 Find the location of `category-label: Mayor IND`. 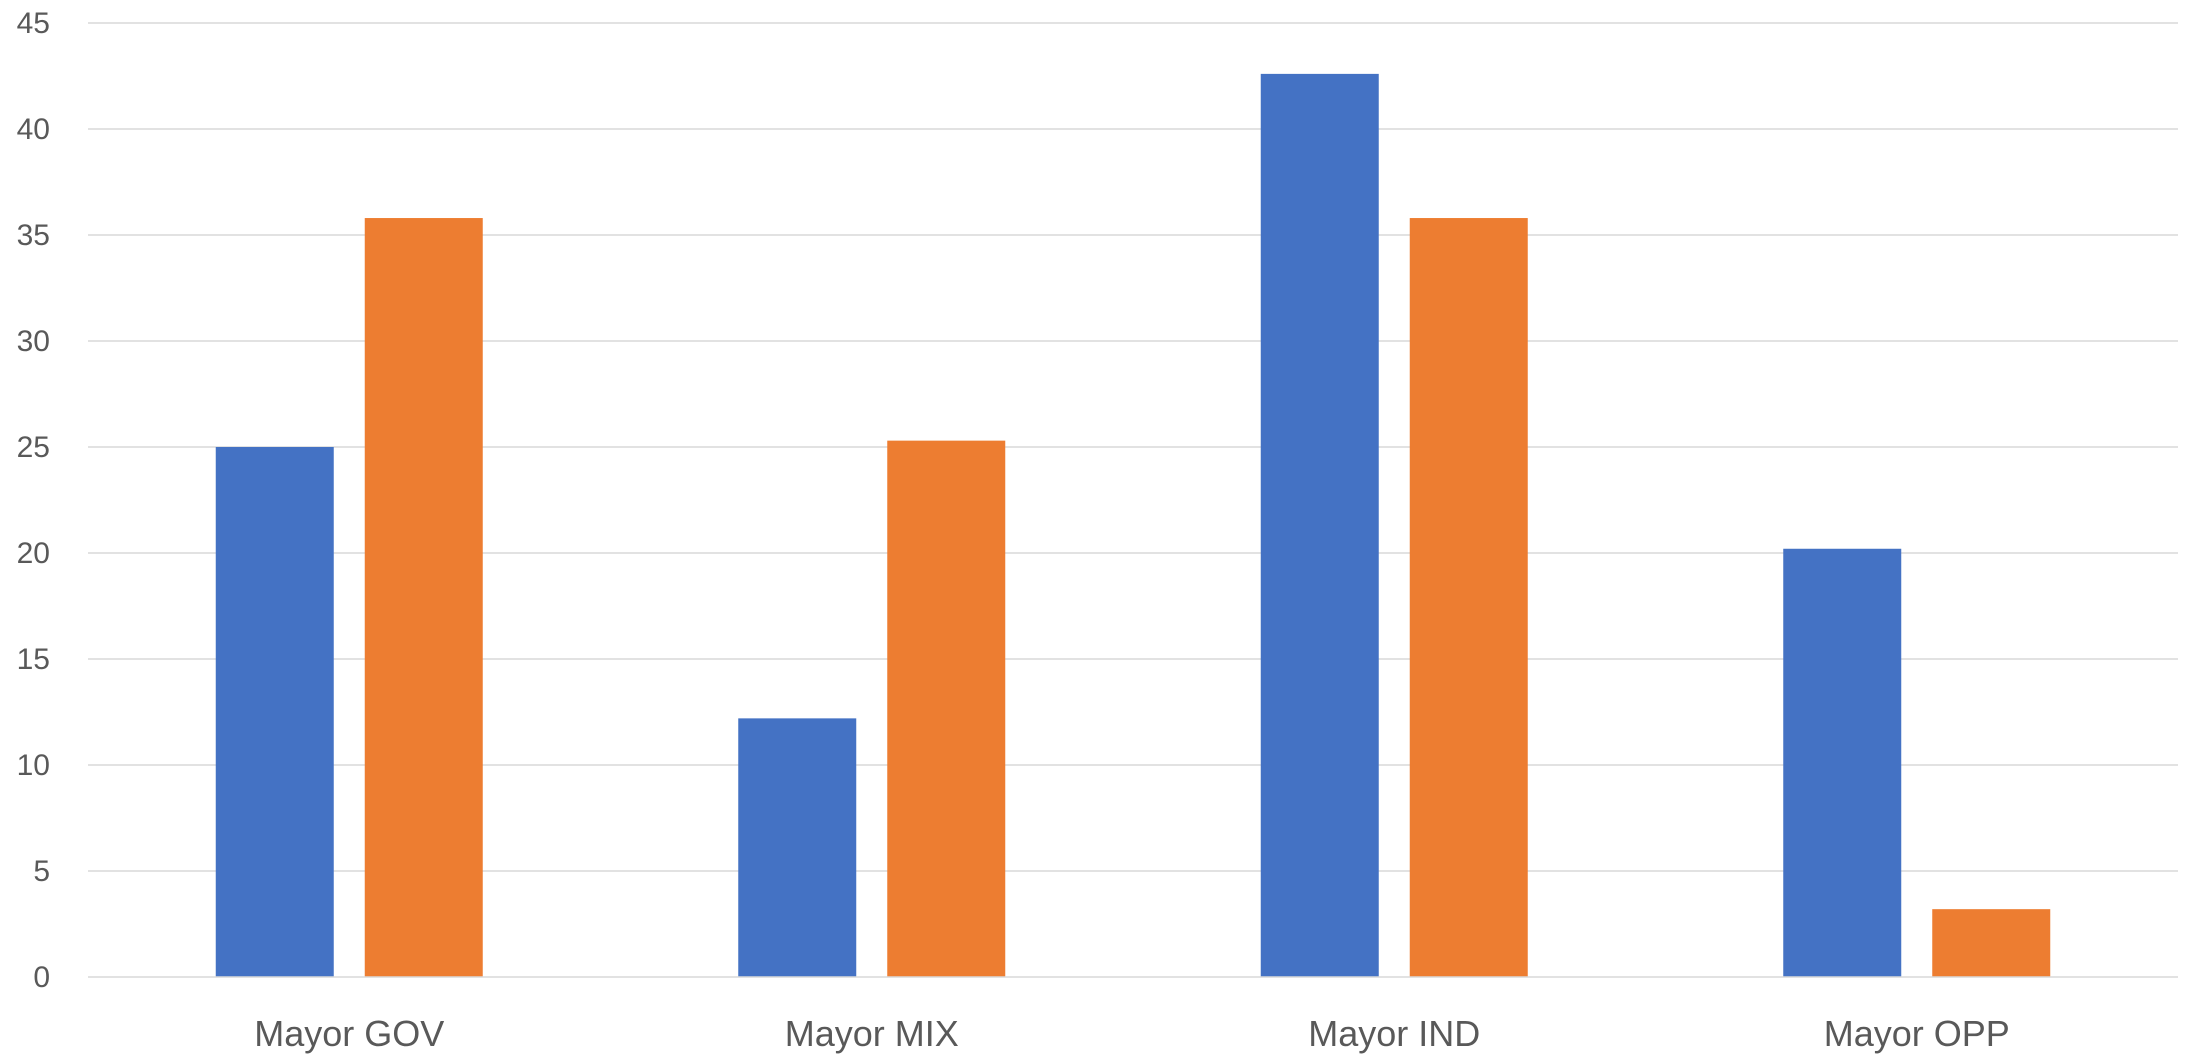

category-label: Mayor IND is located at coordinates (1394, 1033).